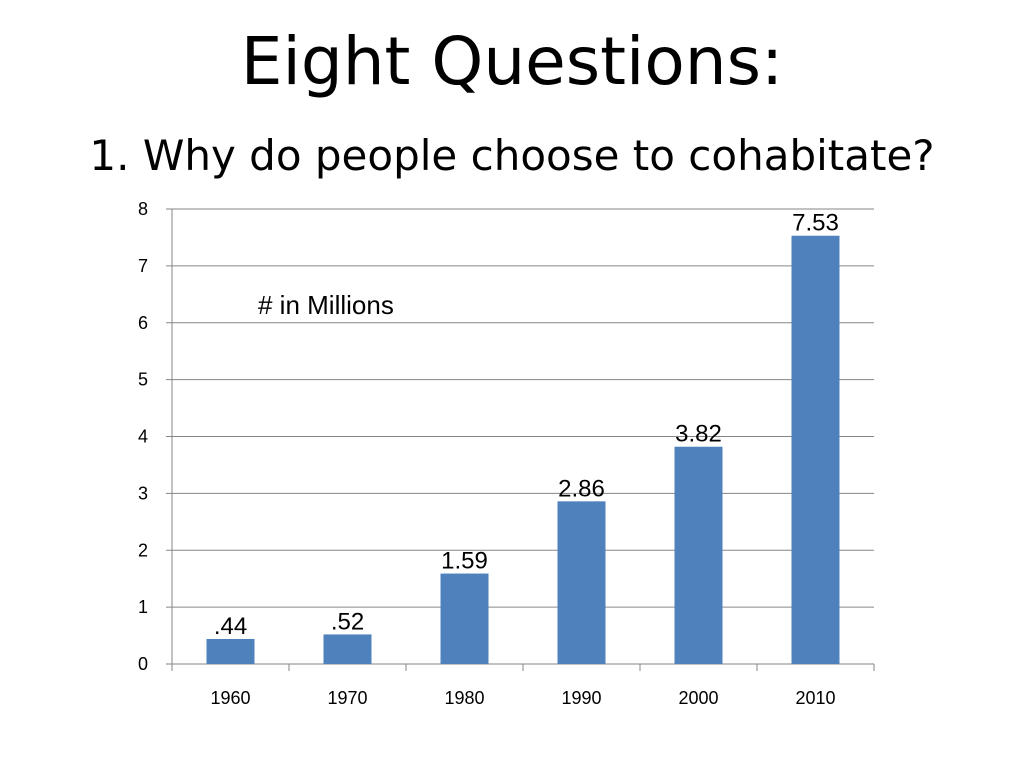  Describe the element at coordinates (581, 582) in the screenshot. I see `bar-1990` at that location.